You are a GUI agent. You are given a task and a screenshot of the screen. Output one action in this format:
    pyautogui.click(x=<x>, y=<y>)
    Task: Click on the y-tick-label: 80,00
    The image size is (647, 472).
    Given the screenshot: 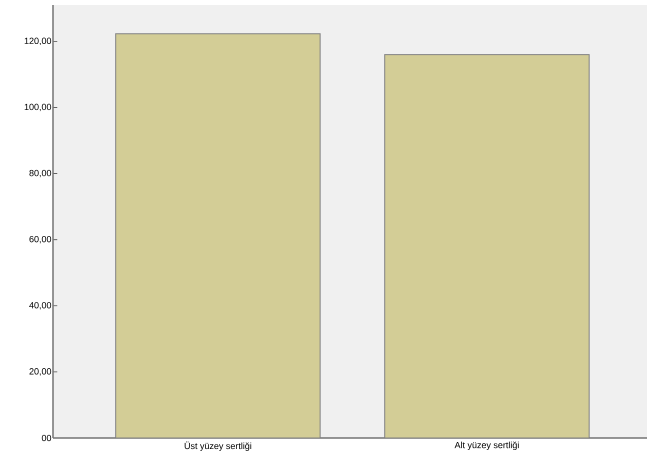 What is the action you would take?
    pyautogui.click(x=40, y=174)
    